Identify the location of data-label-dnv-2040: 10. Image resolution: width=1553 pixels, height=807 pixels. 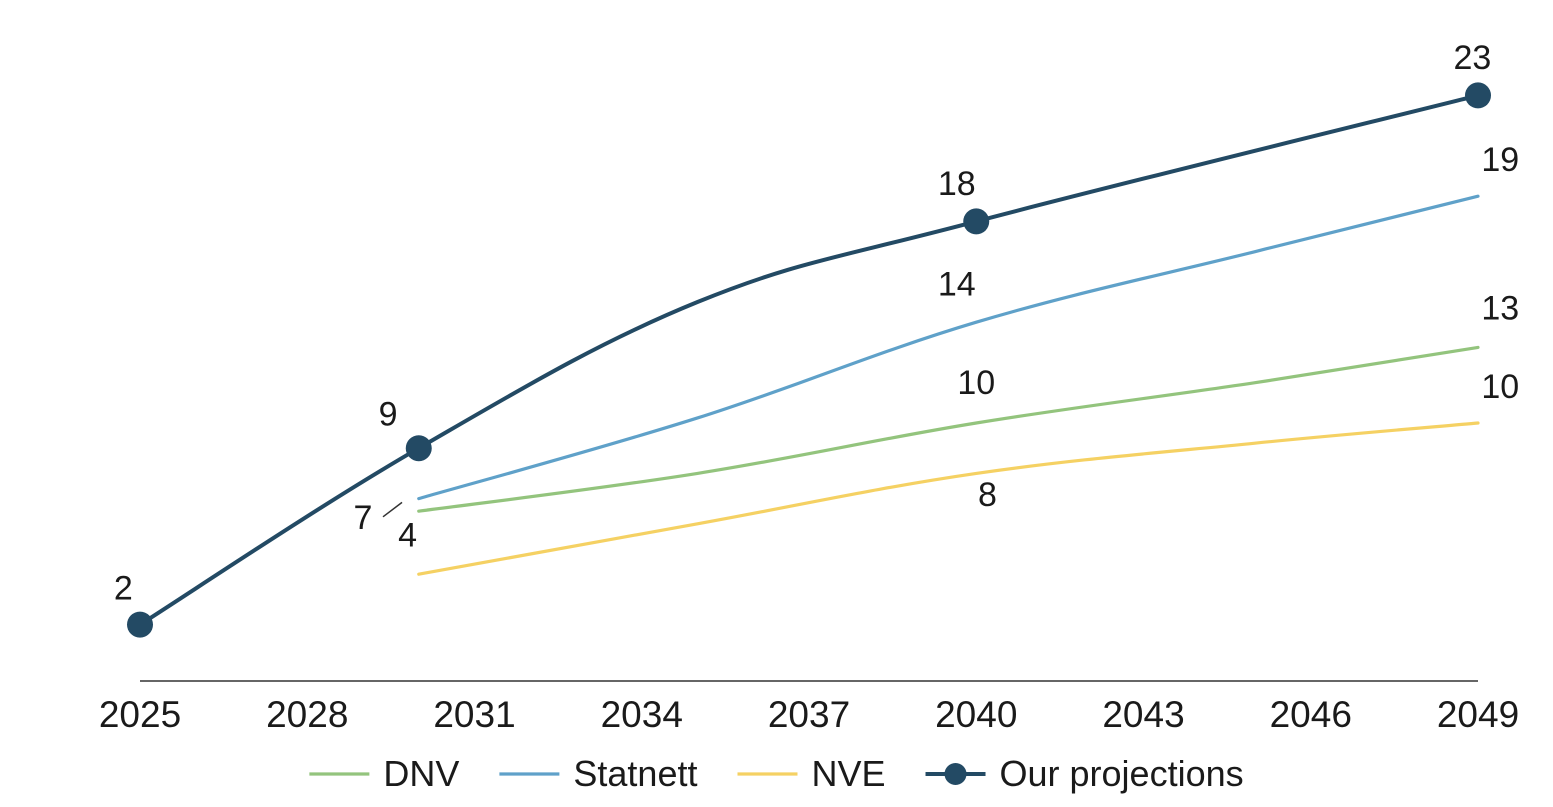
(976, 383).